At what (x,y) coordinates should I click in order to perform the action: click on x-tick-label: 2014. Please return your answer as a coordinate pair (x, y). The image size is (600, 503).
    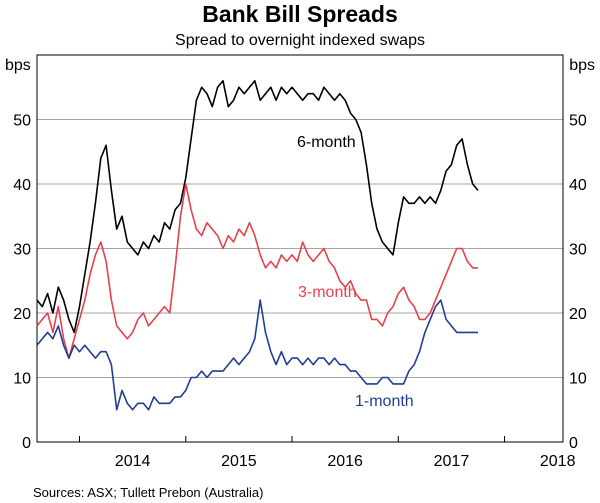
    Looking at the image, I should click on (133, 461).